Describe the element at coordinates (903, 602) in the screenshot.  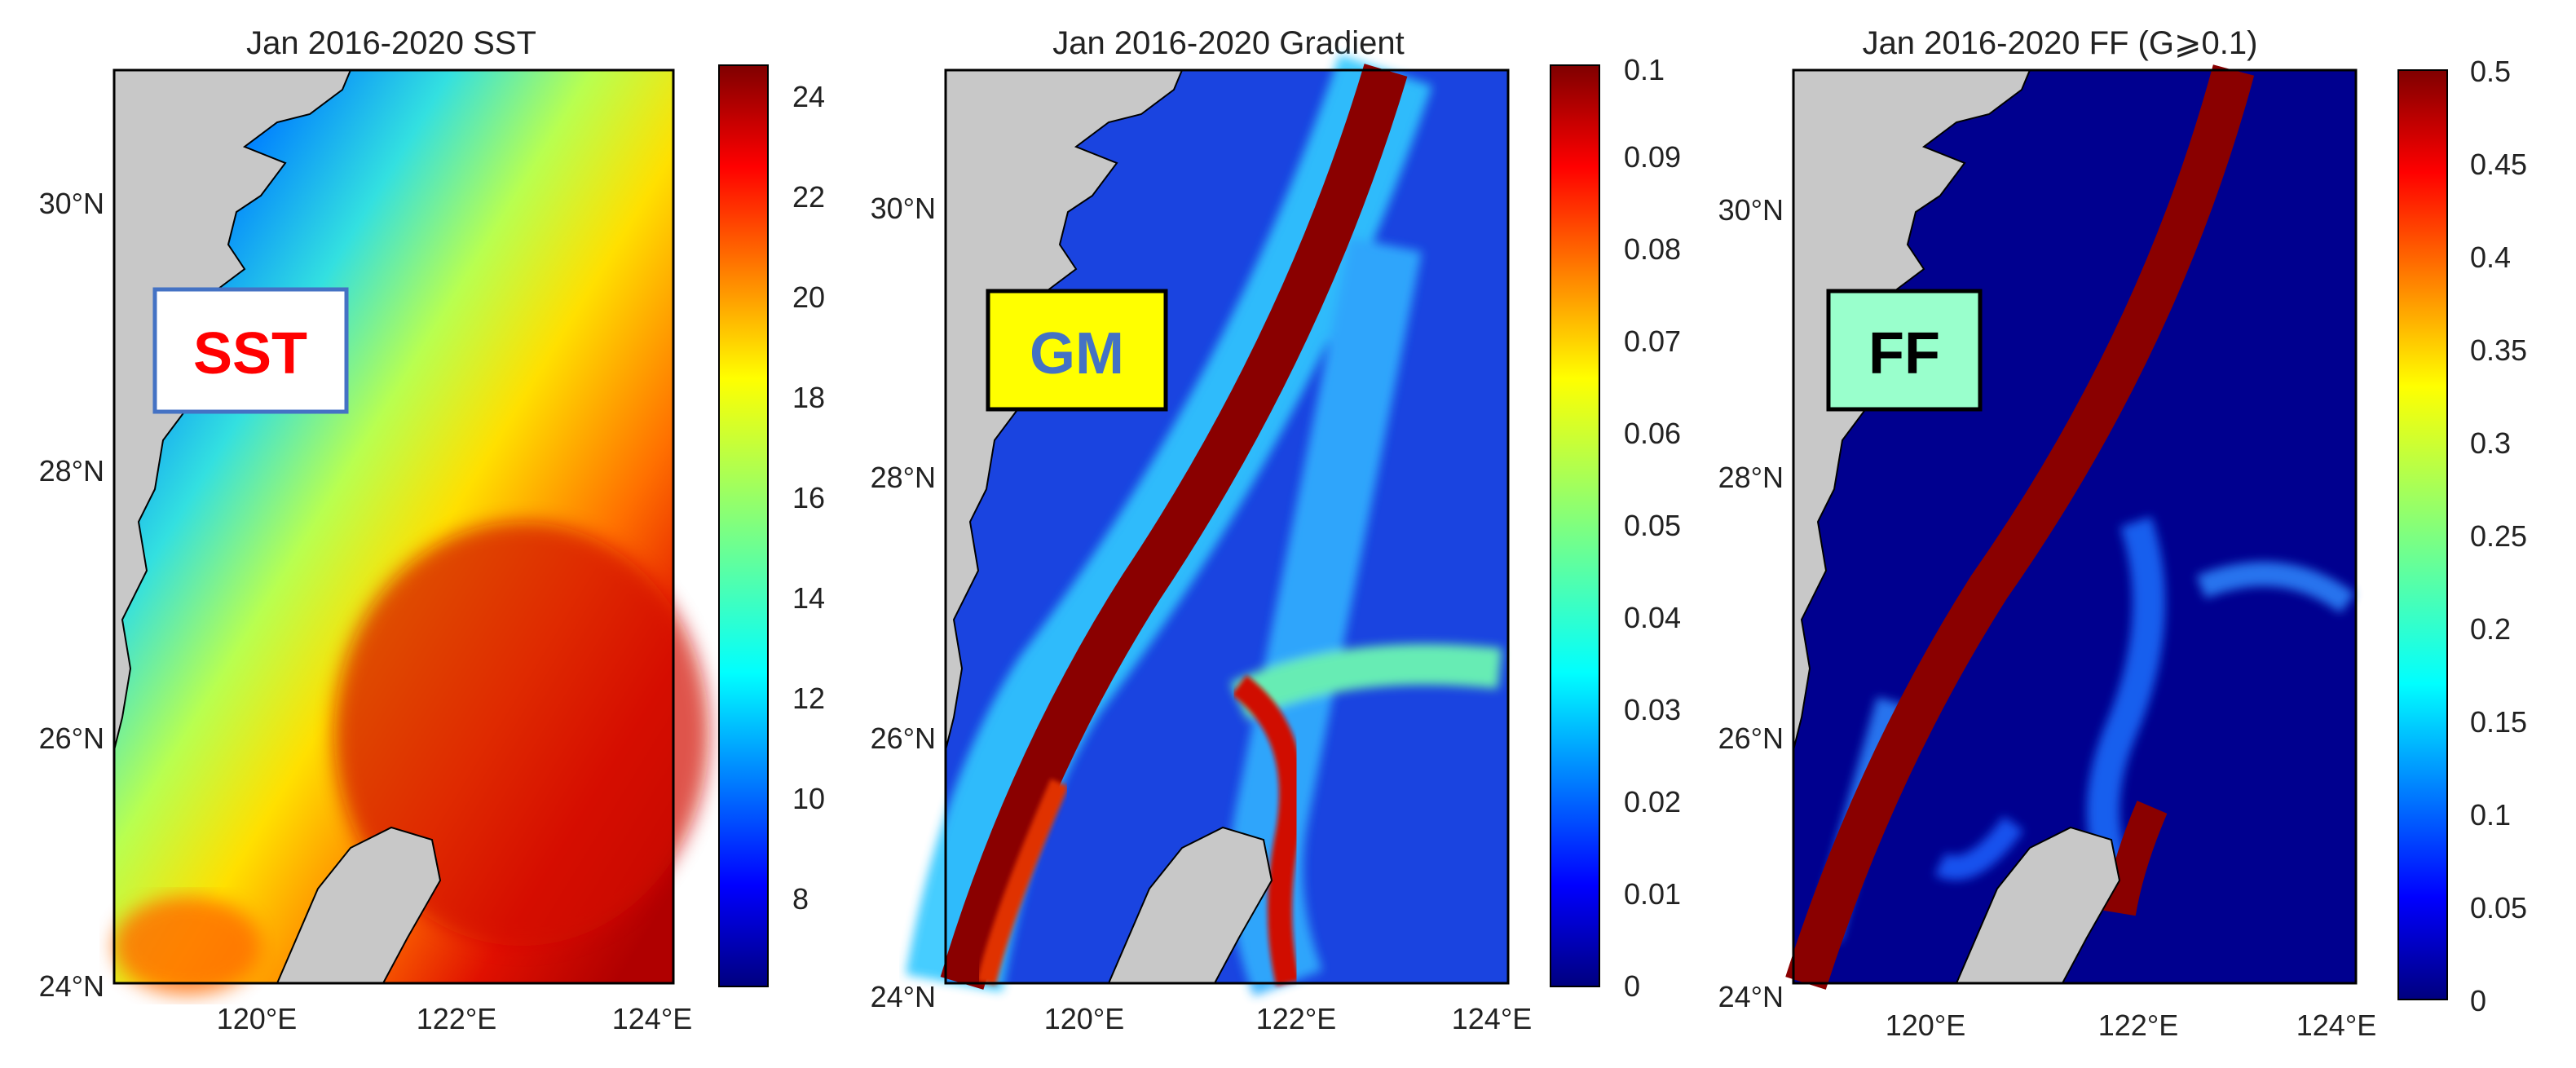
I see `lat-labels-gradient: 24°N 26°N 28°N 30°N` at that location.